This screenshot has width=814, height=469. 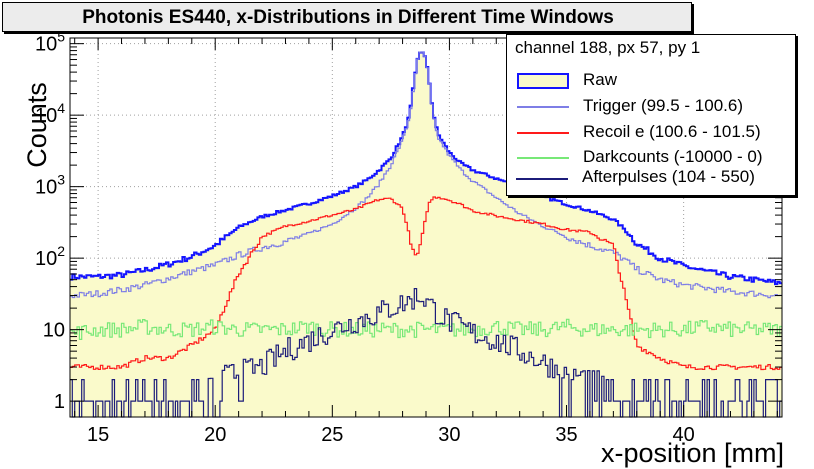 What do you see at coordinates (543, 133) in the screenshot?
I see `legend-swatch-recoil` at bounding box center [543, 133].